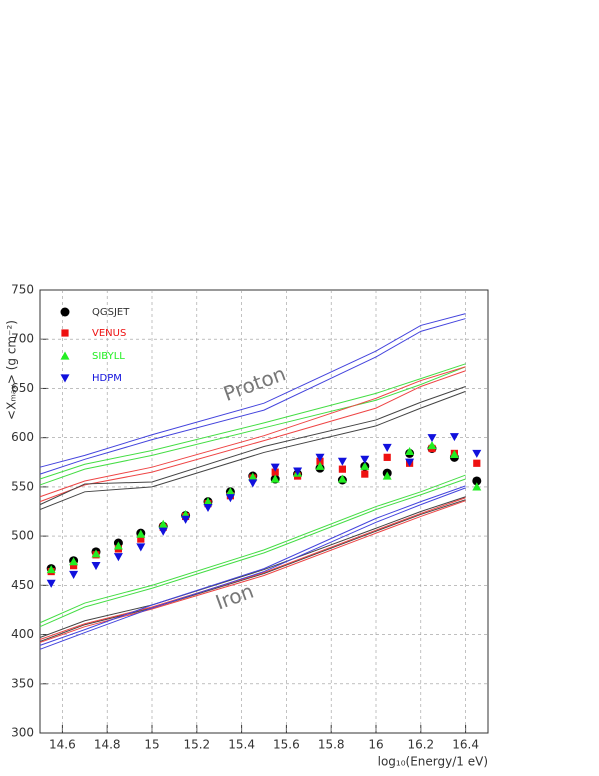 The height and width of the screenshot is (776, 599). I want to click on x-tick-label: 15.6, so click(286, 745).